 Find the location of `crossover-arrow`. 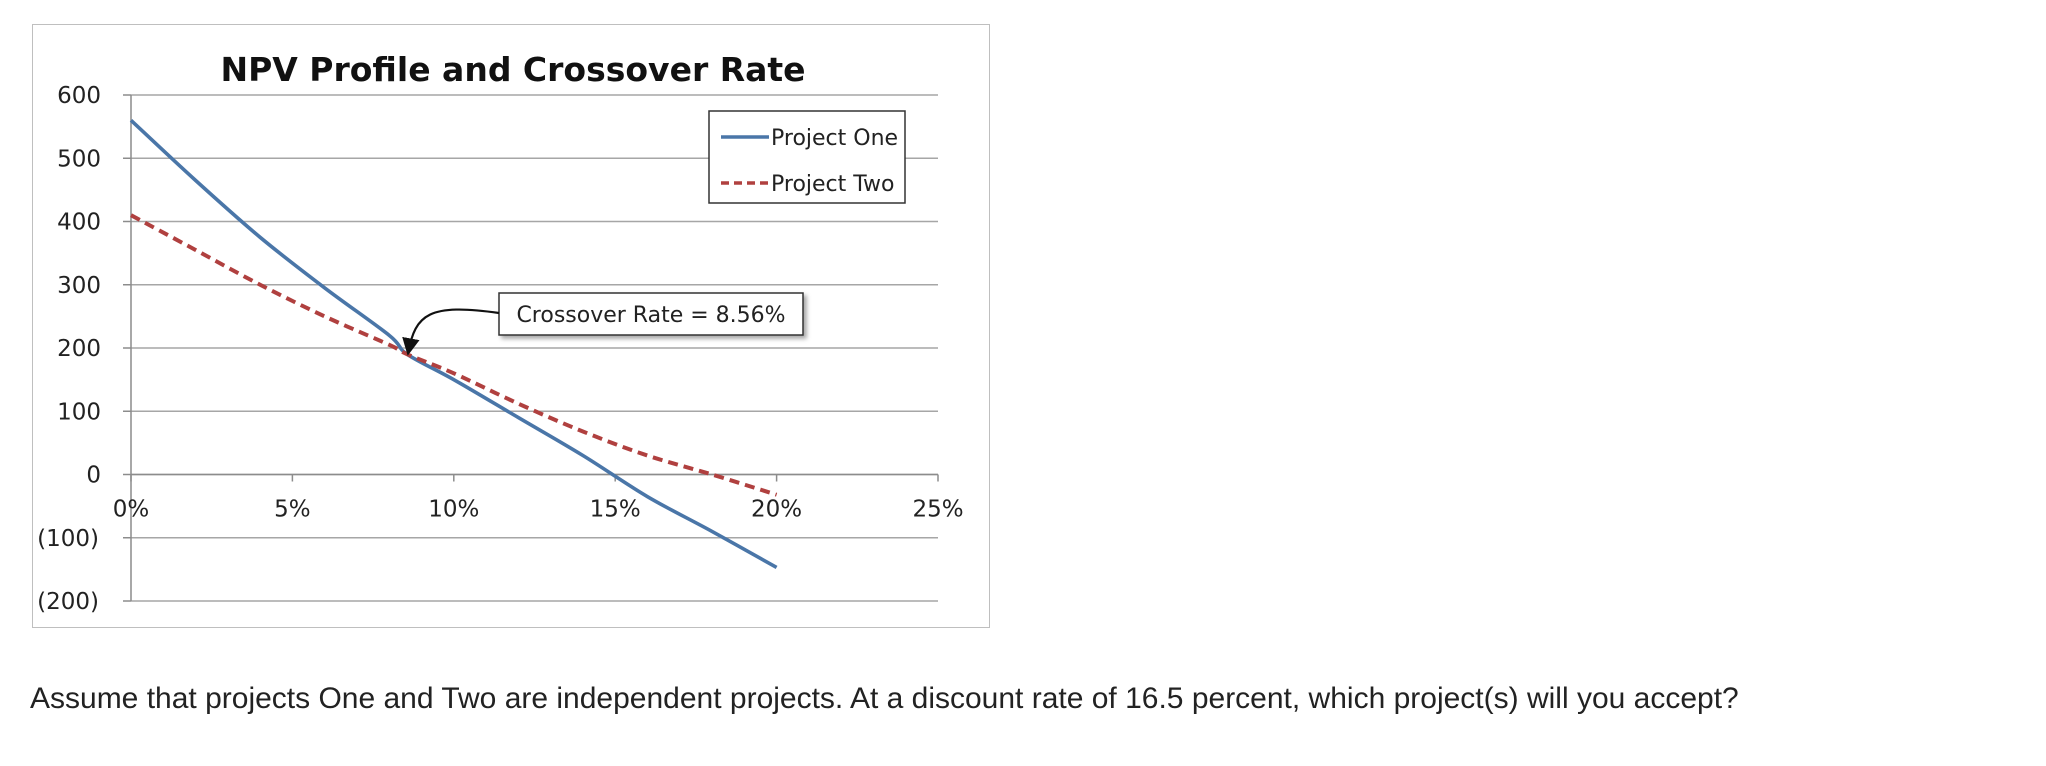

crossover-arrow is located at coordinates (451, 332).